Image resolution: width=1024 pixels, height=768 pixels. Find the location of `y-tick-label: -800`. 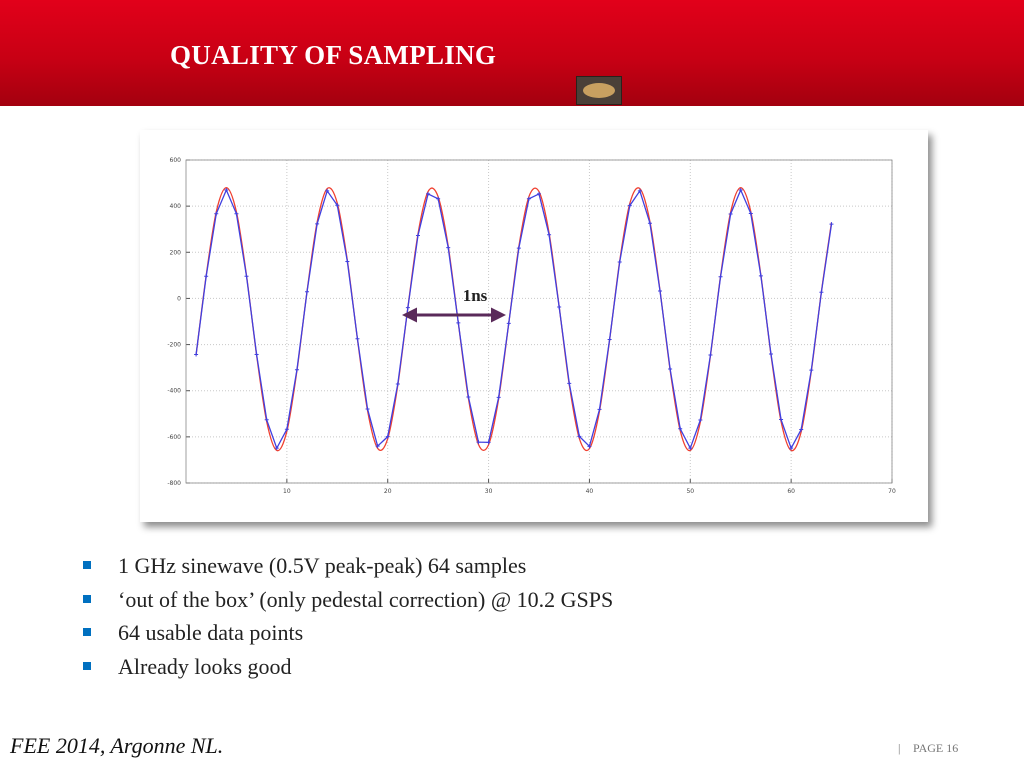

y-tick-label: -800 is located at coordinates (174, 483).